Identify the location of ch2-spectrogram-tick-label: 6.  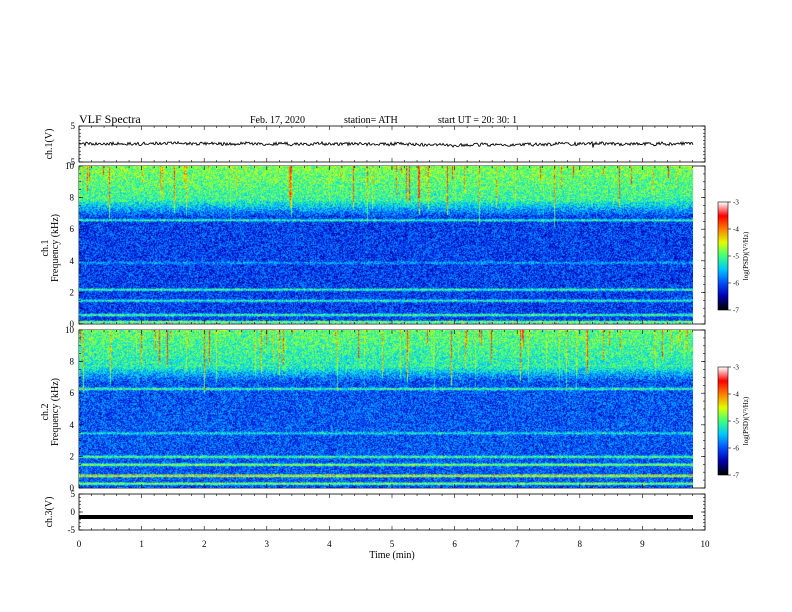
(72, 393).